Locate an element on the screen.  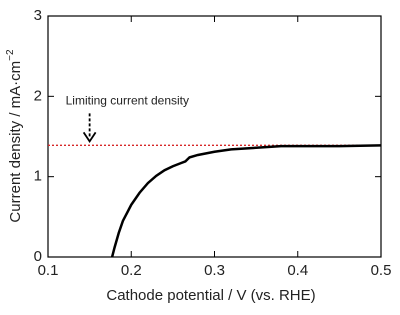
x-tick-label: 0.4 is located at coordinates (297, 270).